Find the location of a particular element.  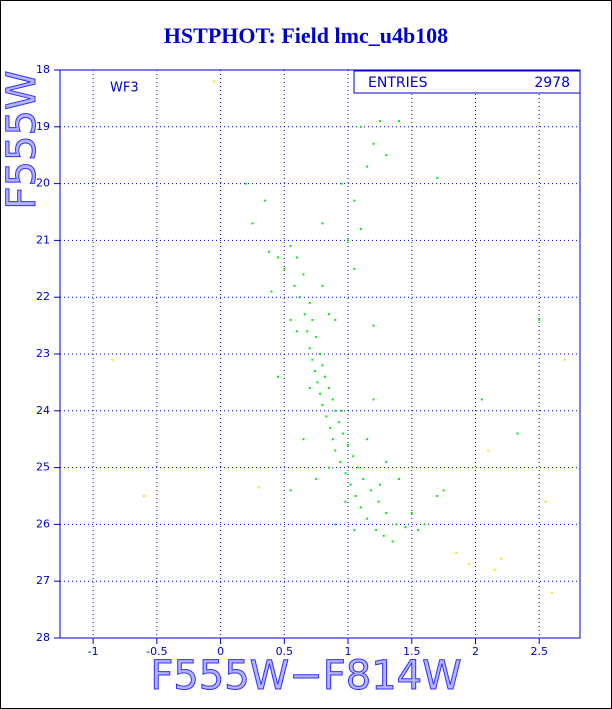

x-tick-label: 2 is located at coordinates (475, 651).